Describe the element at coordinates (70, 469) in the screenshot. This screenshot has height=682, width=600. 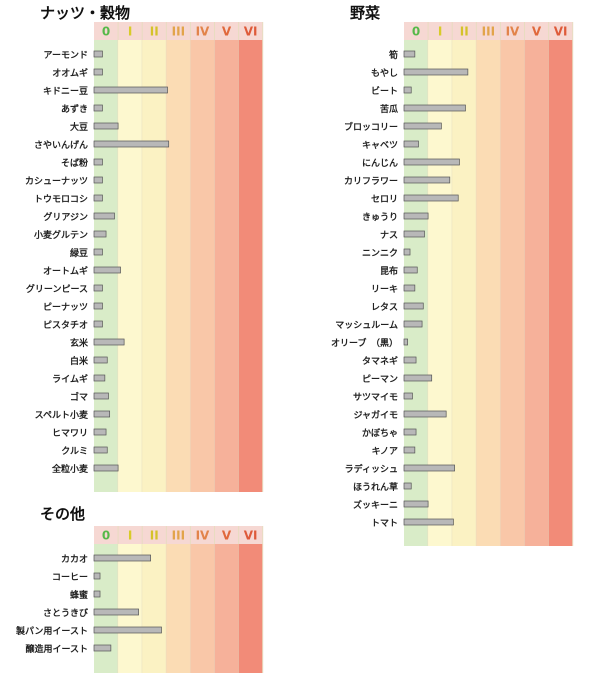
I see `category-label: 全粒小麦` at that location.